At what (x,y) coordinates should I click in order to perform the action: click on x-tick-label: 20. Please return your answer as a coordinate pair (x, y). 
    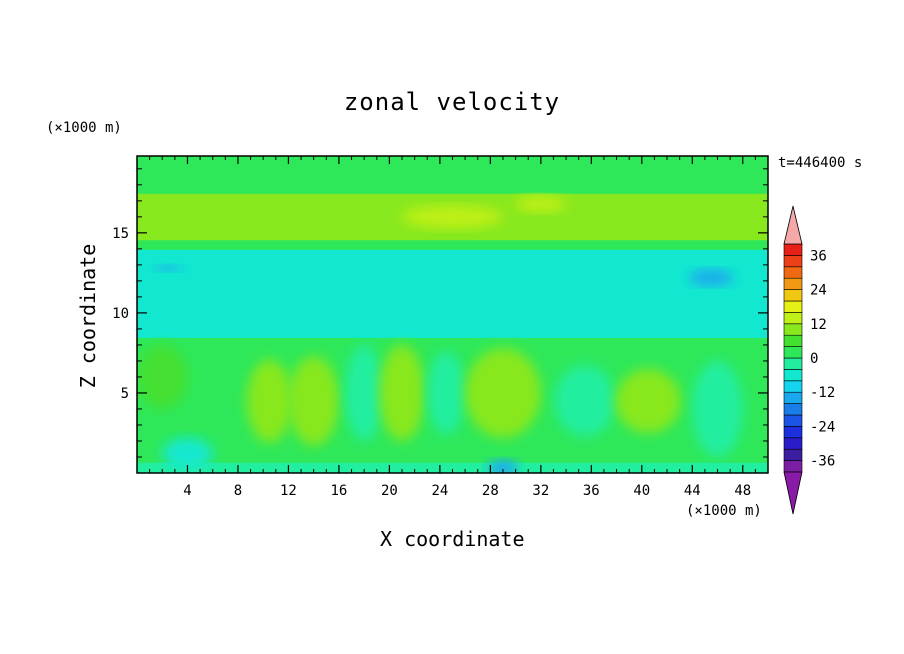
    Looking at the image, I should click on (389, 491).